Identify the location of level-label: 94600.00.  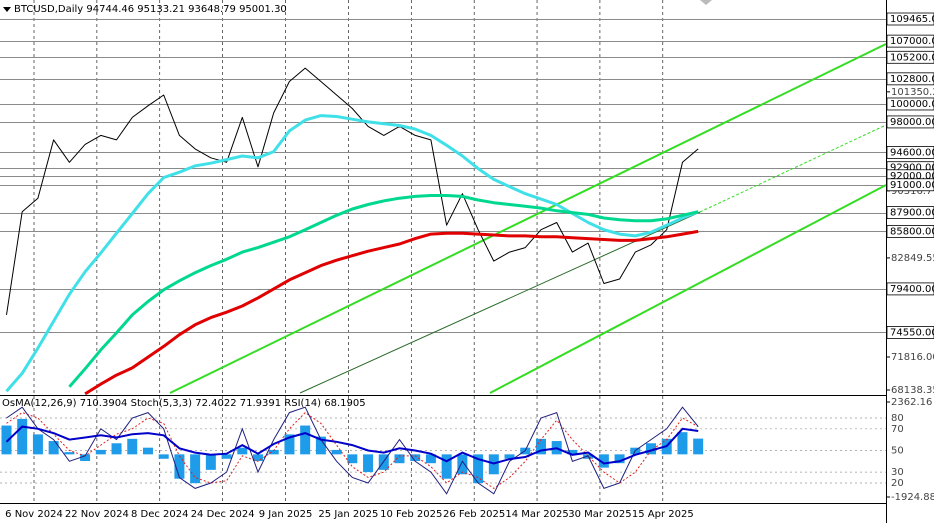
(912, 152).